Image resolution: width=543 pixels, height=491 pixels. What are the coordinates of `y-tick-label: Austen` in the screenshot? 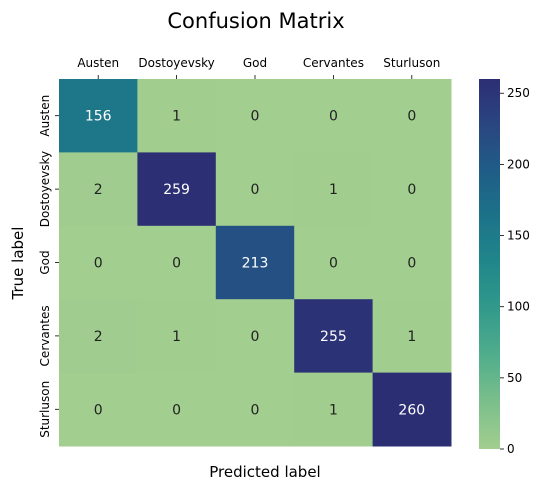 It's located at (45, 116).